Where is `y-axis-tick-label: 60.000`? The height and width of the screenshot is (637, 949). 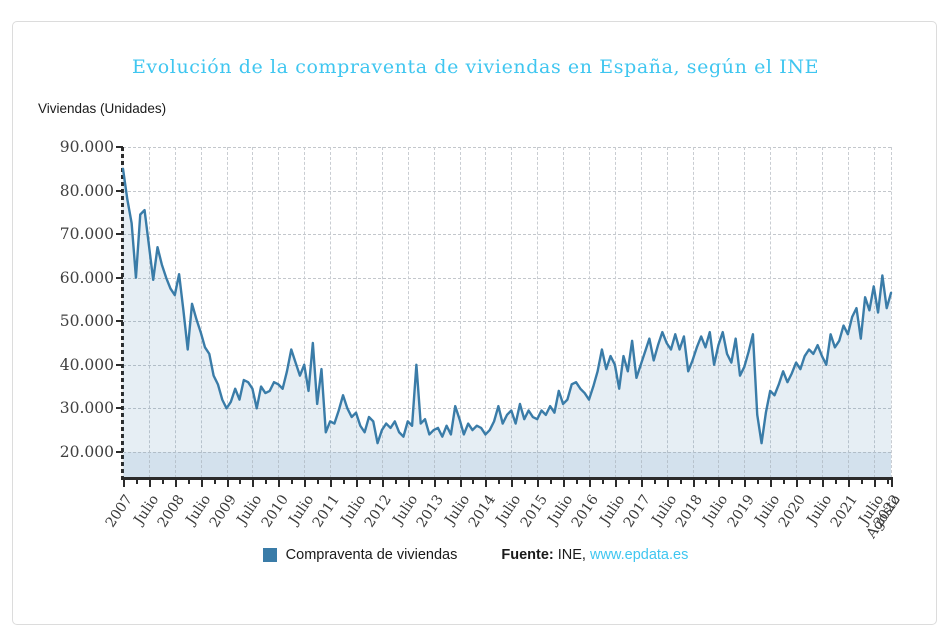
y-axis-tick-label: 60.000 is located at coordinates (86, 277).